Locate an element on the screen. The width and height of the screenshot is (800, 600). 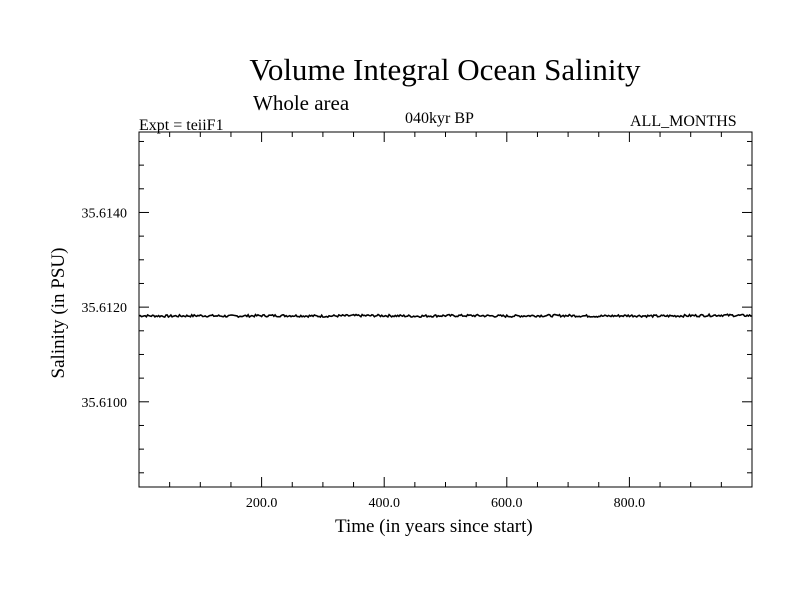
x-tick-label: 800.0 is located at coordinates (630, 503).